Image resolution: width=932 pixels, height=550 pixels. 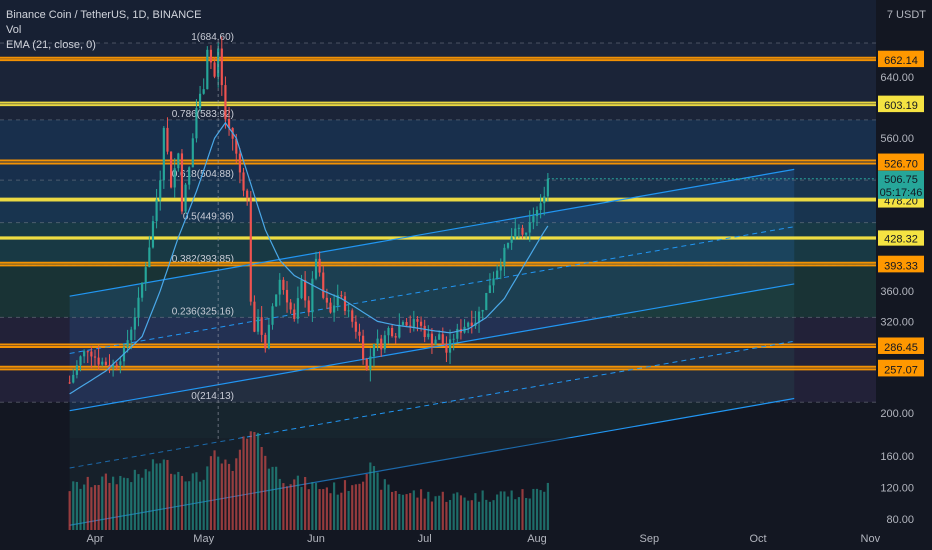 What do you see at coordinates (871, 539) in the screenshot?
I see `time-axis-tick: Nov` at bounding box center [871, 539].